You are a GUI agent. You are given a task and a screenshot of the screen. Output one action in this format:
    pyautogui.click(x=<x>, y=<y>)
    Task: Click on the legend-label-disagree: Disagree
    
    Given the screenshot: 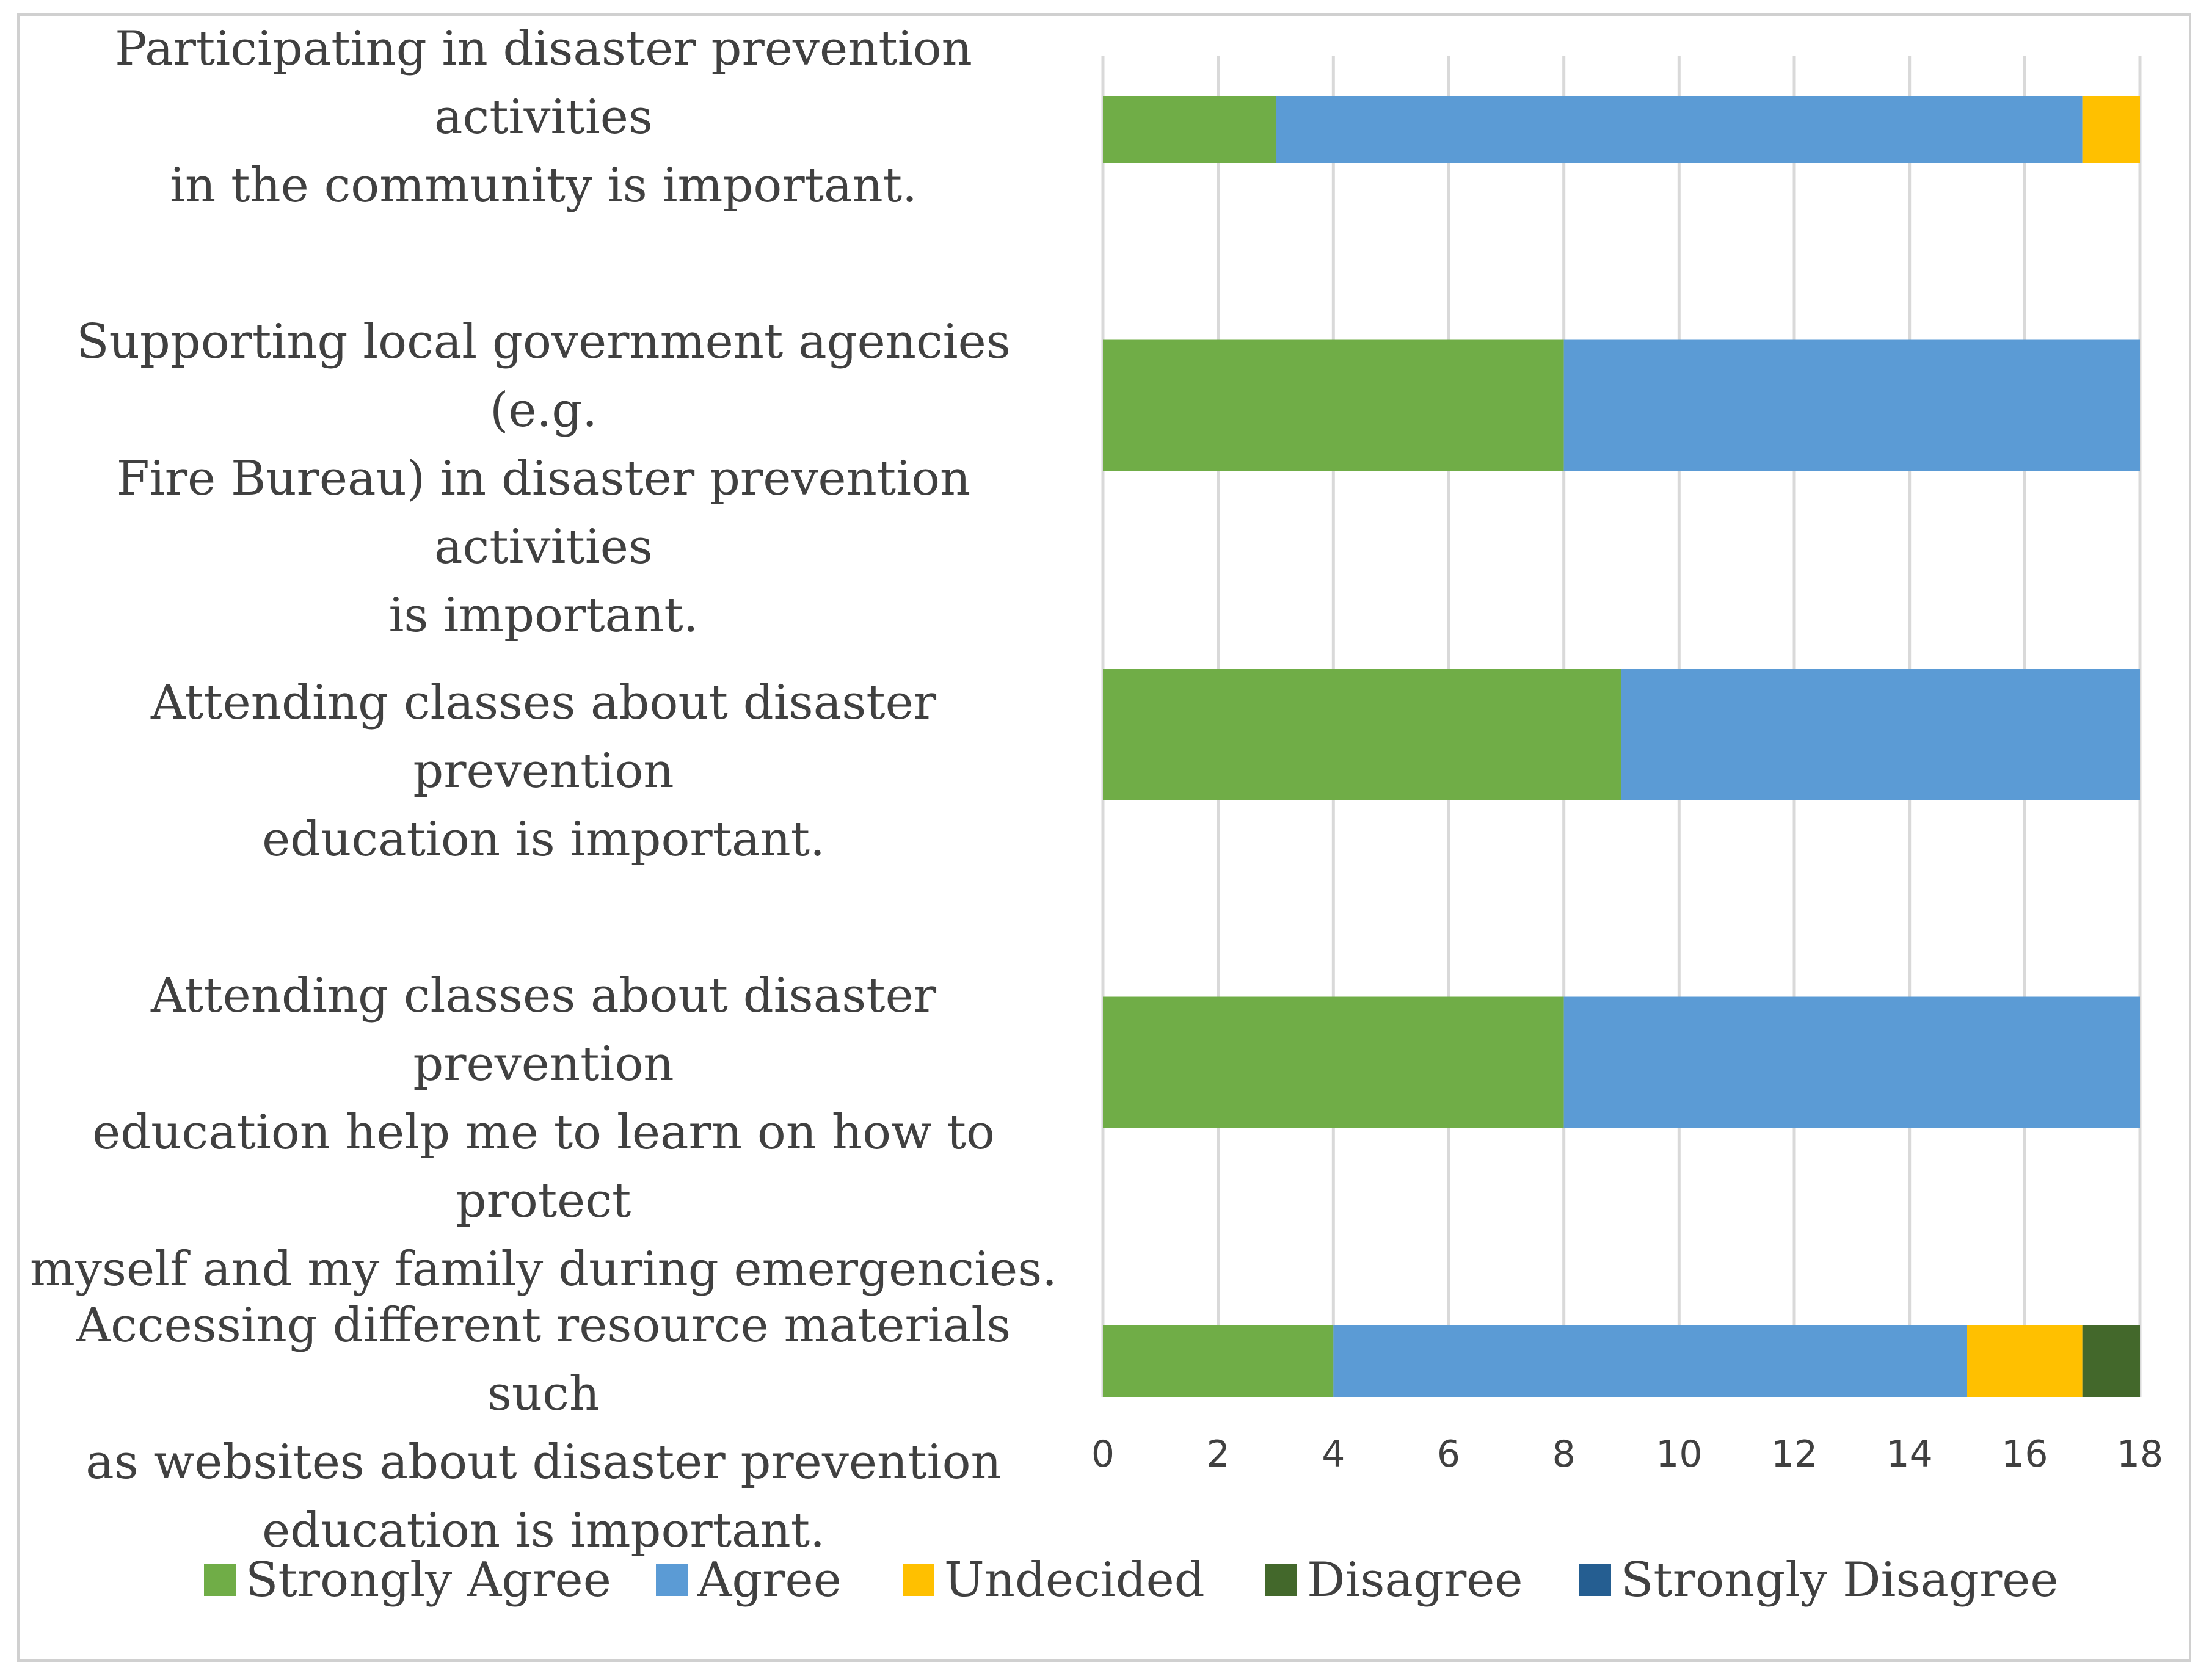 What is the action you would take?
    pyautogui.click(x=1415, y=1580)
    